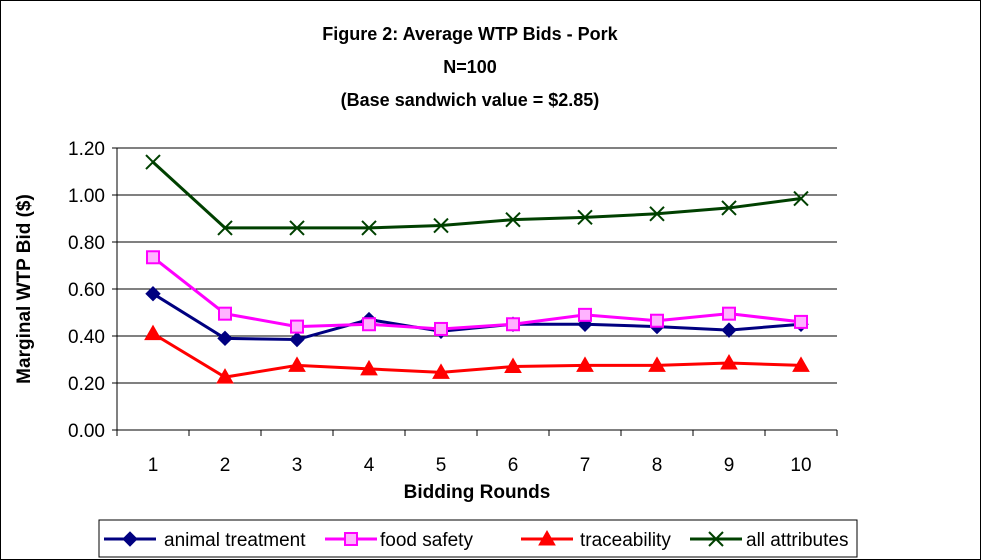 This screenshot has height=560, width=981. I want to click on legend-item-all-attributes: all attributes, so click(769, 540).